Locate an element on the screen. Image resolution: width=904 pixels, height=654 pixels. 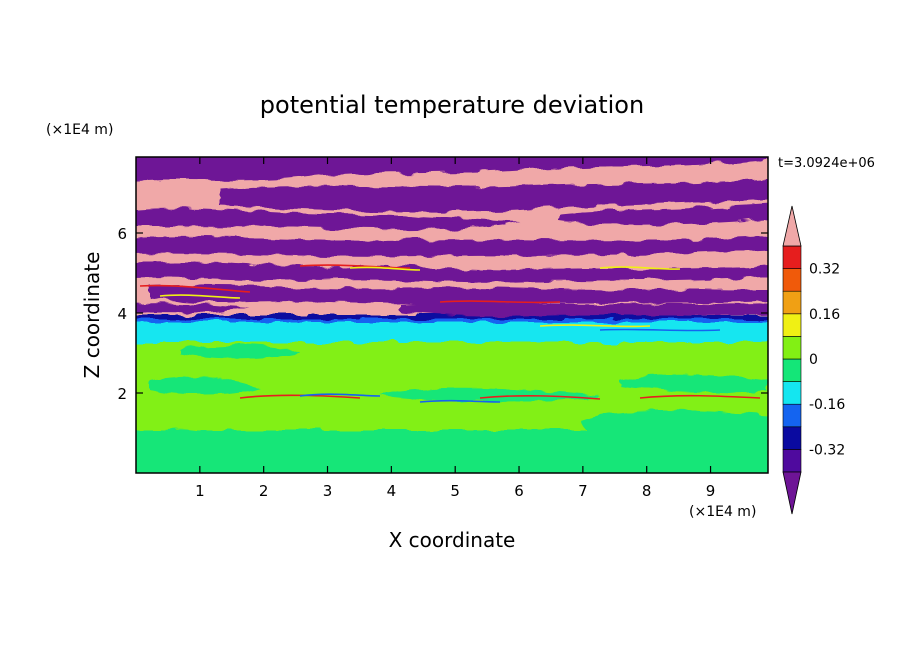
x-tick-label-4: 5 is located at coordinates (455, 491).